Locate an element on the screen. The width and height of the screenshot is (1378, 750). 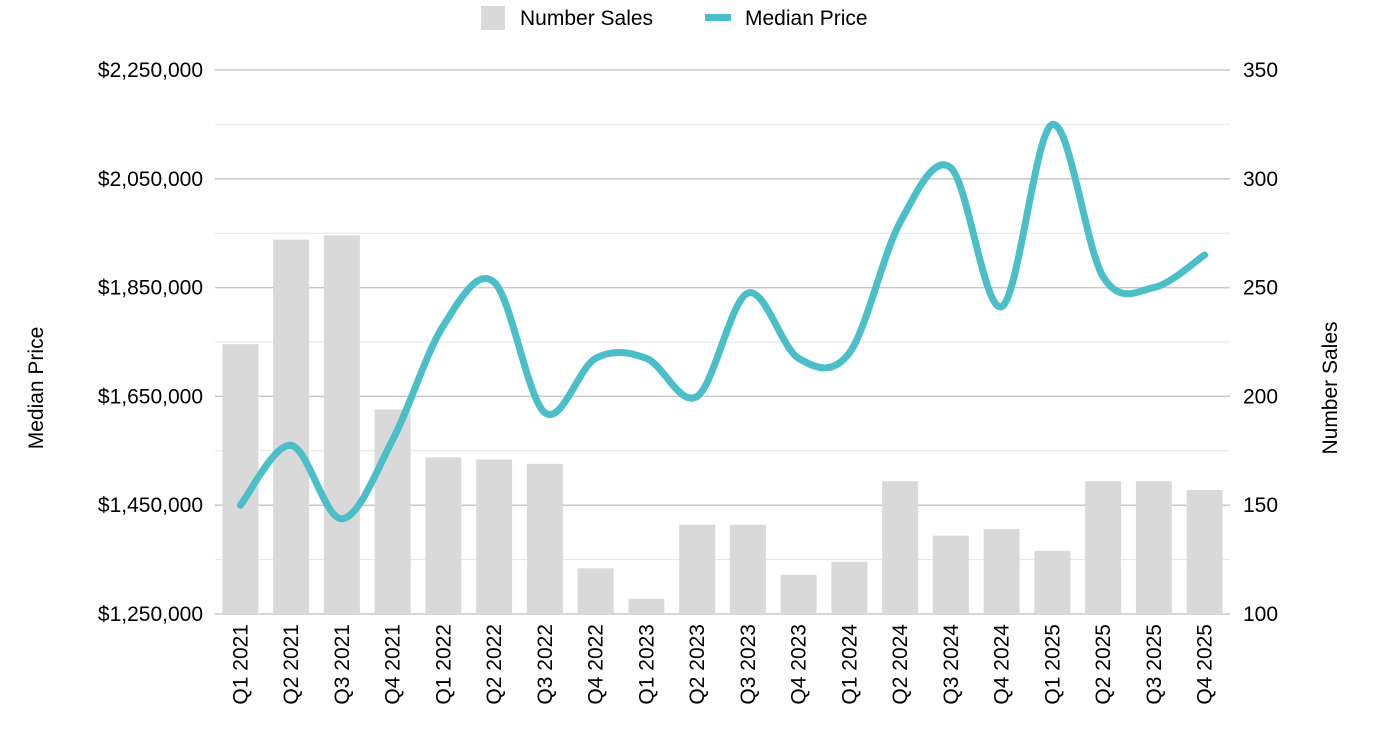
x-tick-label: Q4 2025 is located at coordinates (1205, 664).